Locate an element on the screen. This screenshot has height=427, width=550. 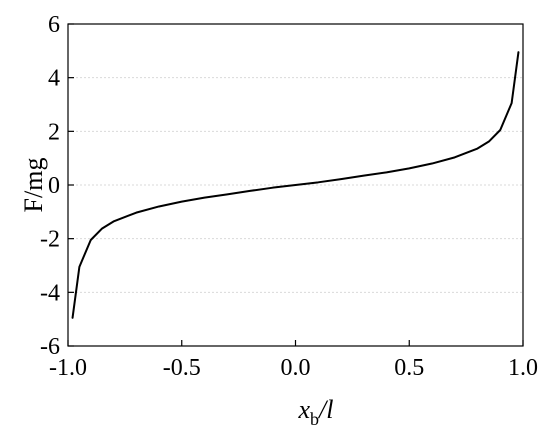
x-axis-label-tail: /l is located at coordinates (325, 409).